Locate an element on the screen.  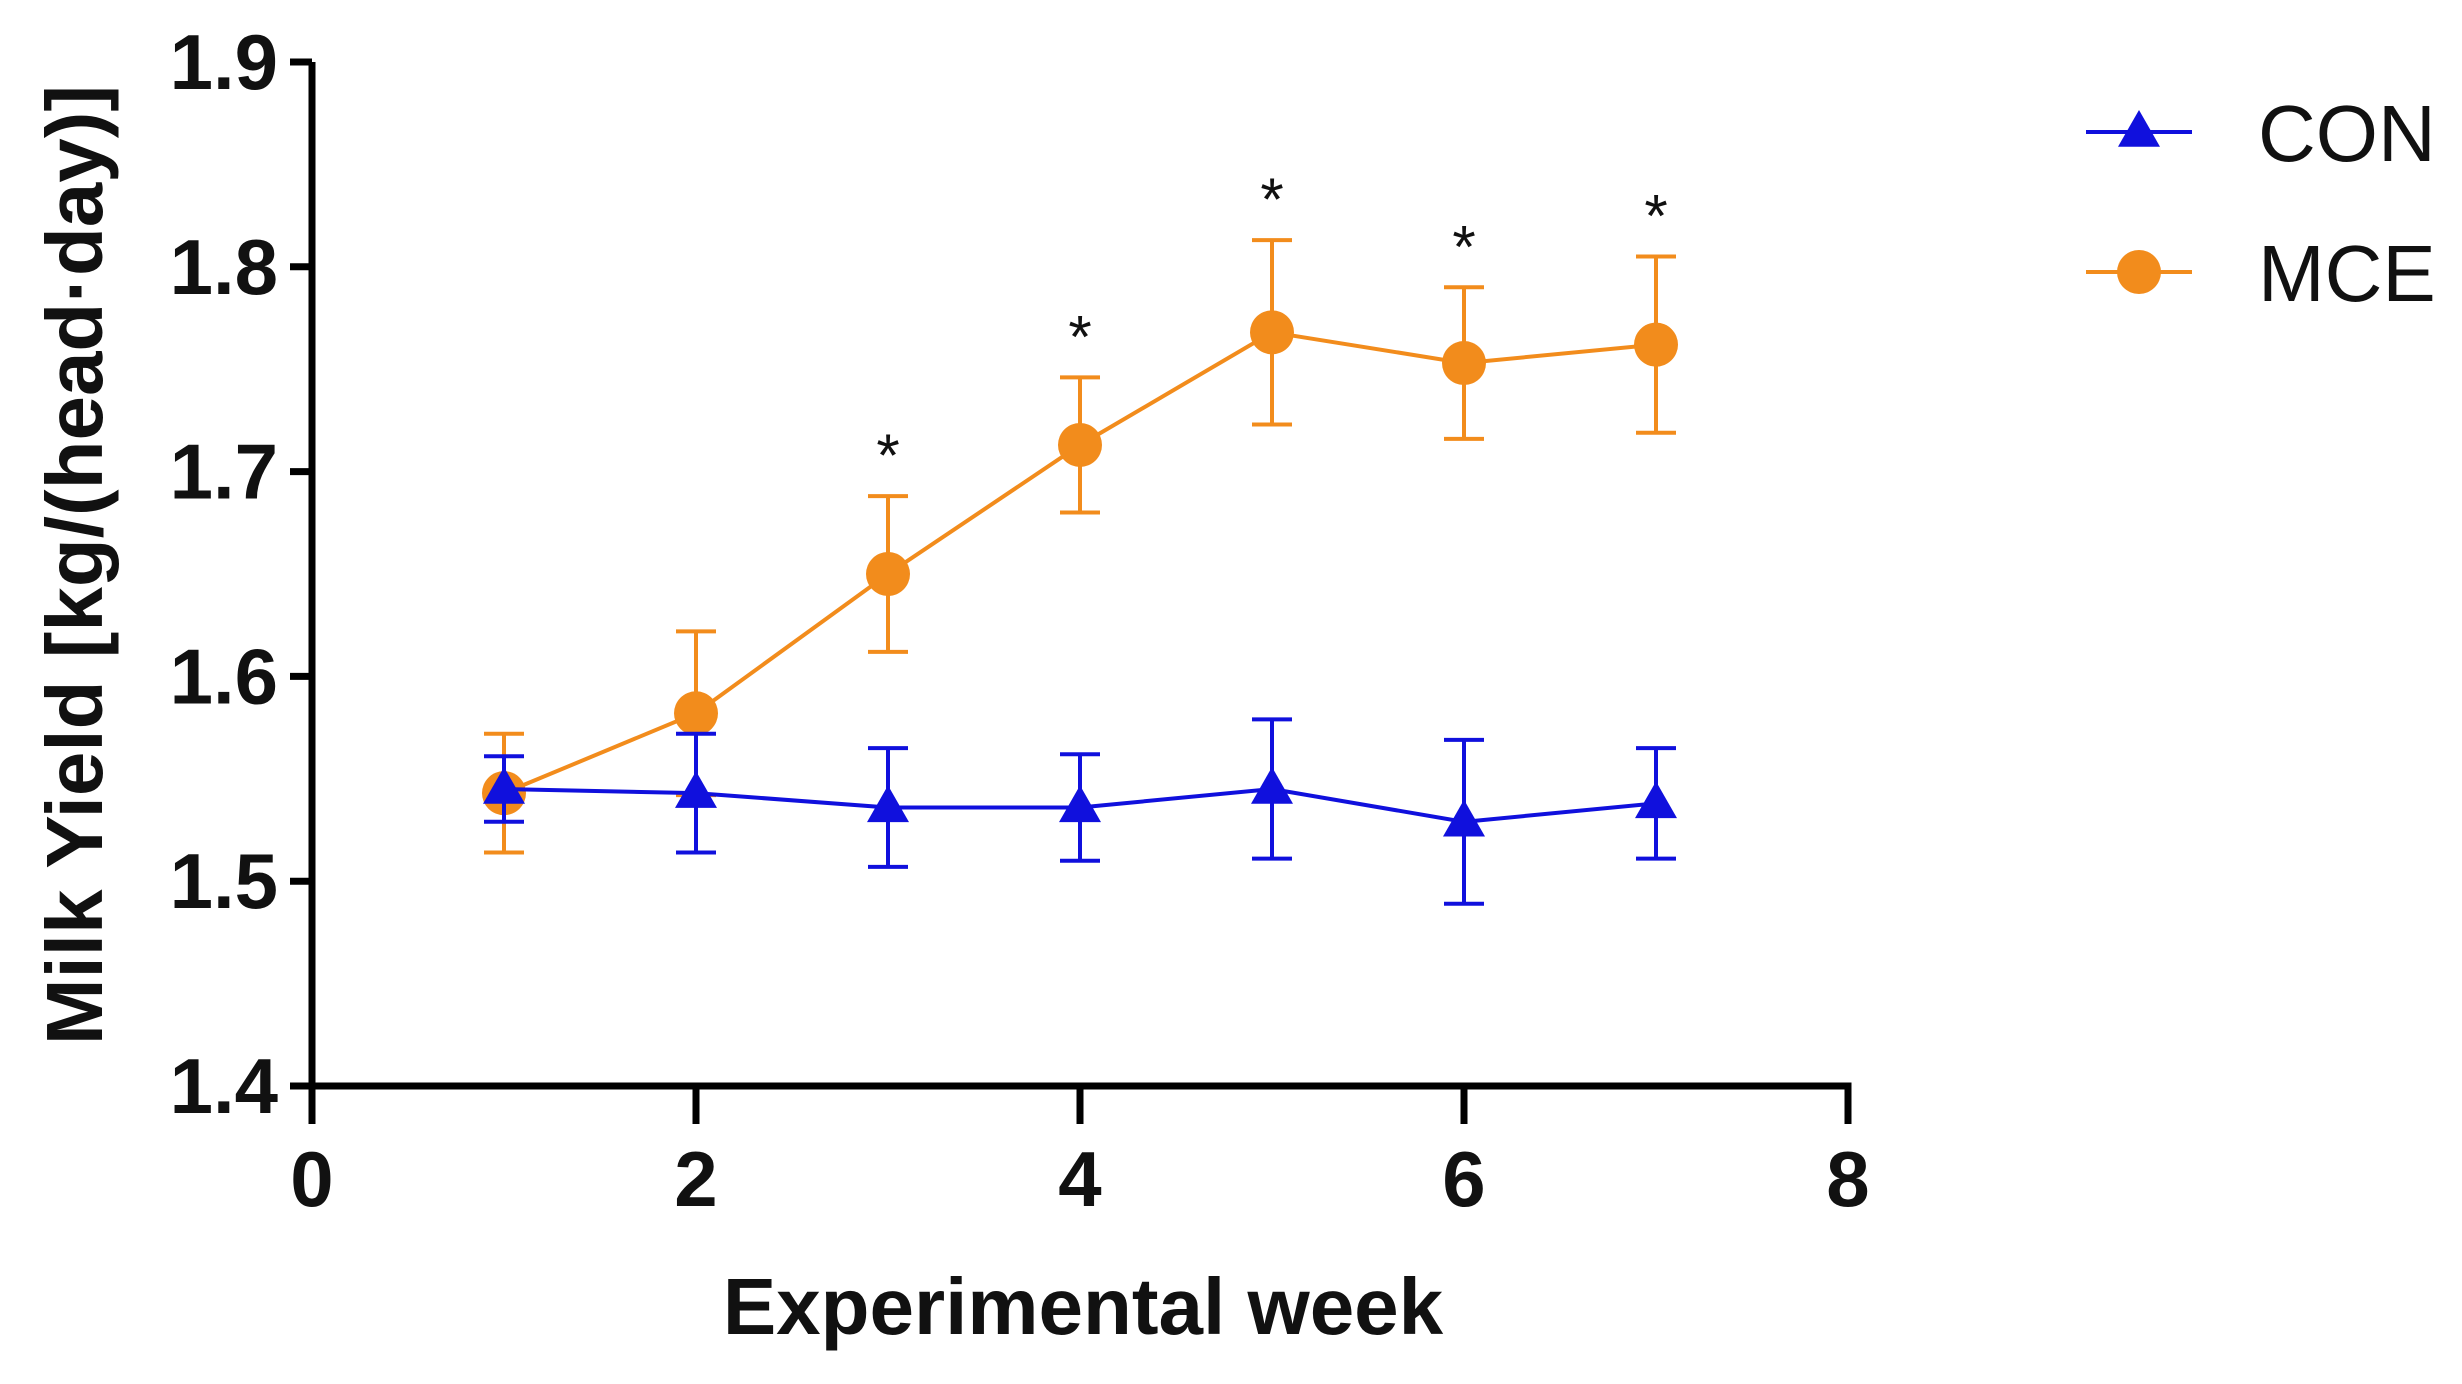
legend: CON MCE is located at coordinates (2261, 203).